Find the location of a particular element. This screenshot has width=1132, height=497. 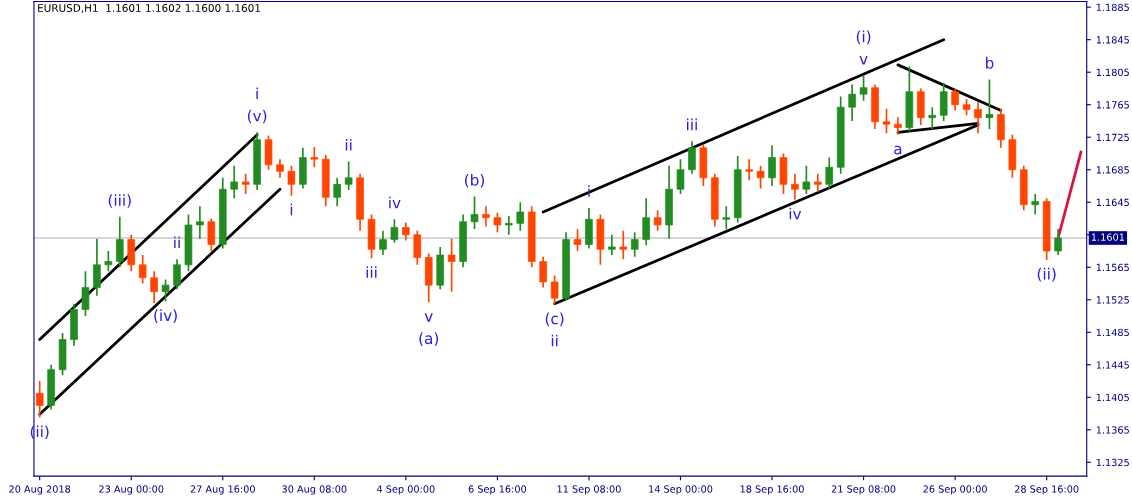

annotation: (a) is located at coordinates (429, 339).